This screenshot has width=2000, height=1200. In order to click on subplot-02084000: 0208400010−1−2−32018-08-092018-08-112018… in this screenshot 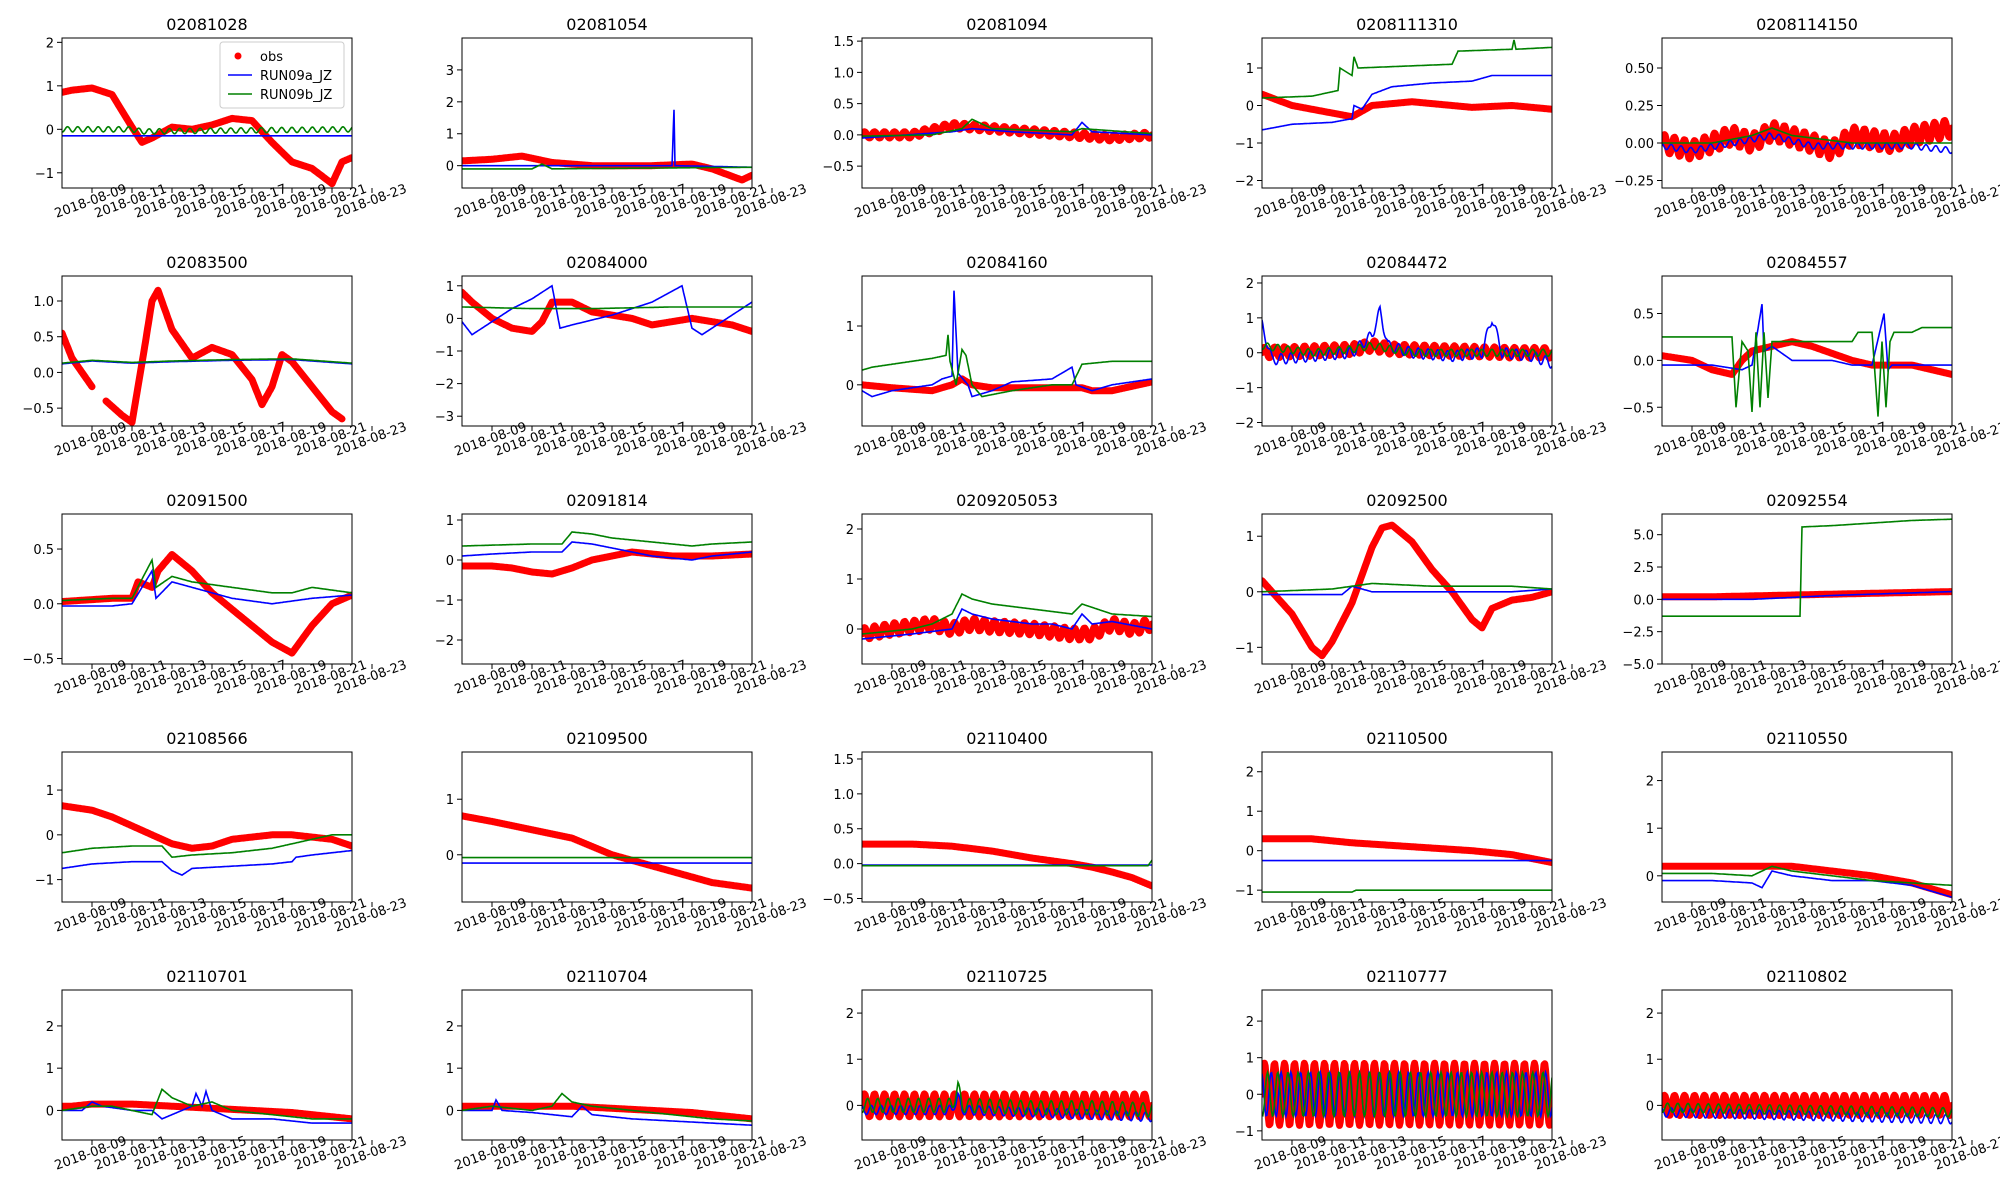, I will do `click(622, 356)`.